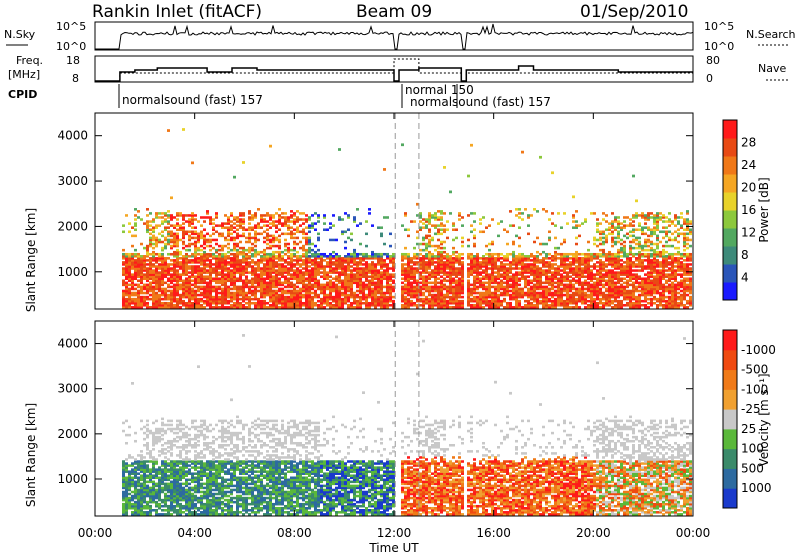  Describe the element at coordinates (71, 26) in the screenshot. I see `noise-left-tick-top: 10^5` at that location.